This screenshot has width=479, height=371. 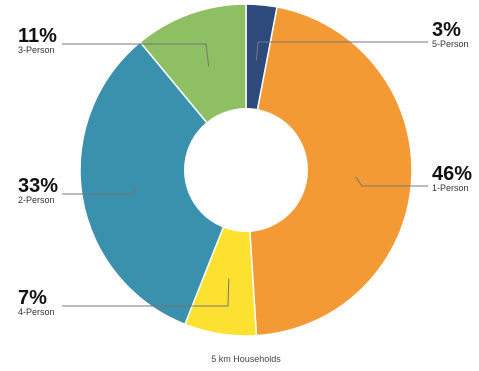 I want to click on donut-hole, so click(x=246, y=170).